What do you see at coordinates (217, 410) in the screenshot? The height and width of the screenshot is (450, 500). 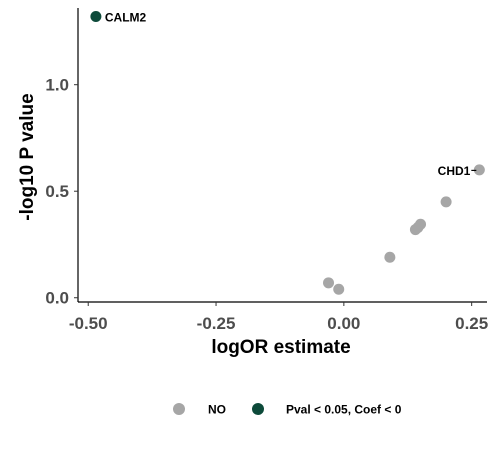 I see `legend-label: NO` at bounding box center [217, 410].